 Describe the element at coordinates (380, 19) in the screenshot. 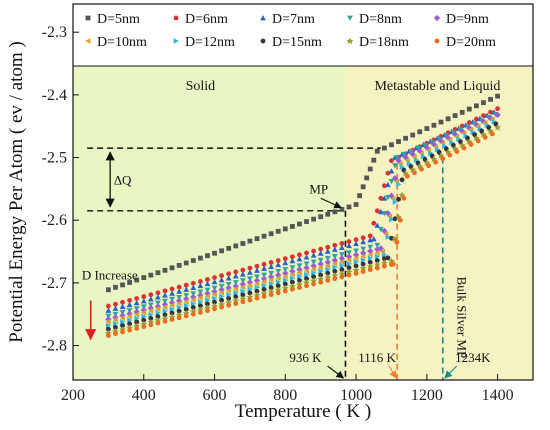

I see `legend-entry: D=8nm` at that location.